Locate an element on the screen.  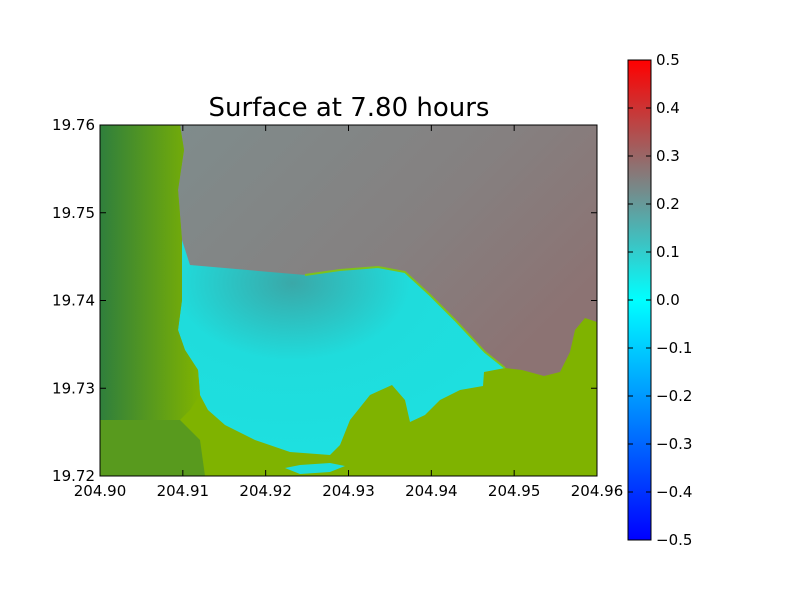
chart-title: Surface at 7.80 hours is located at coordinates (349, 108).